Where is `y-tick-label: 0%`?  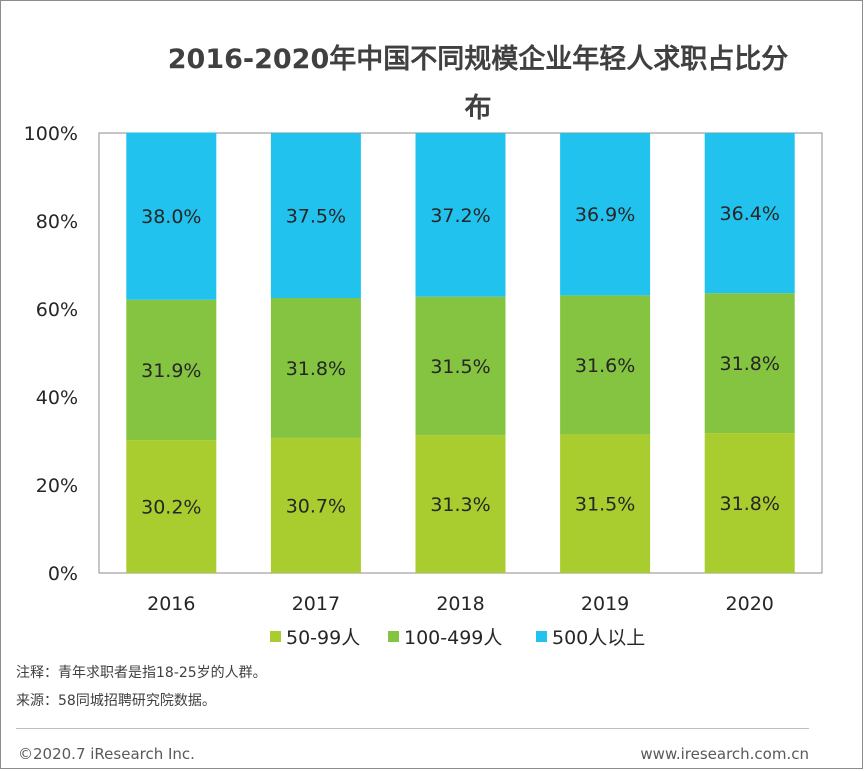
y-tick-label: 0% is located at coordinates (63, 574).